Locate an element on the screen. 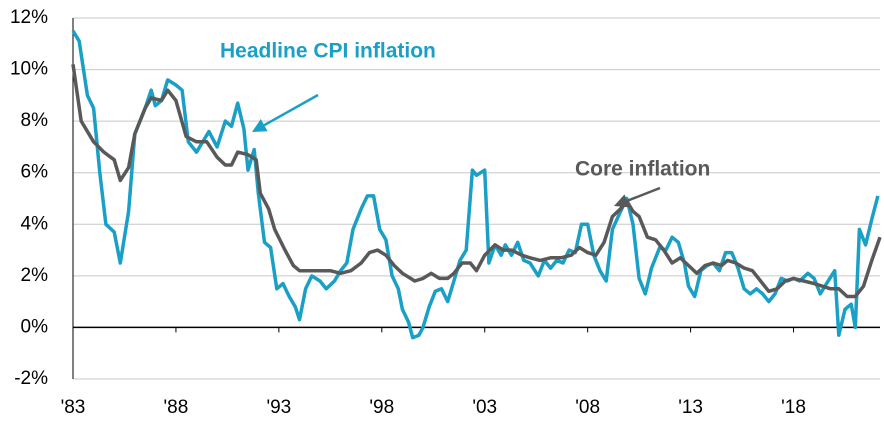 The width and height of the screenshot is (884, 424). series-label: Core inflation is located at coordinates (642, 169).